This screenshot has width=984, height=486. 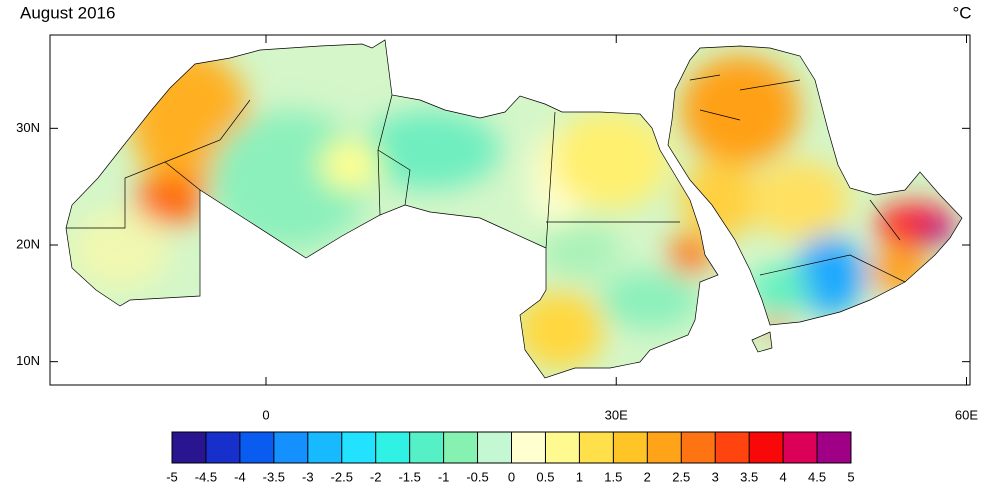 What do you see at coordinates (966, 414) in the screenshot?
I see `x-tick-label: 60E` at bounding box center [966, 414].